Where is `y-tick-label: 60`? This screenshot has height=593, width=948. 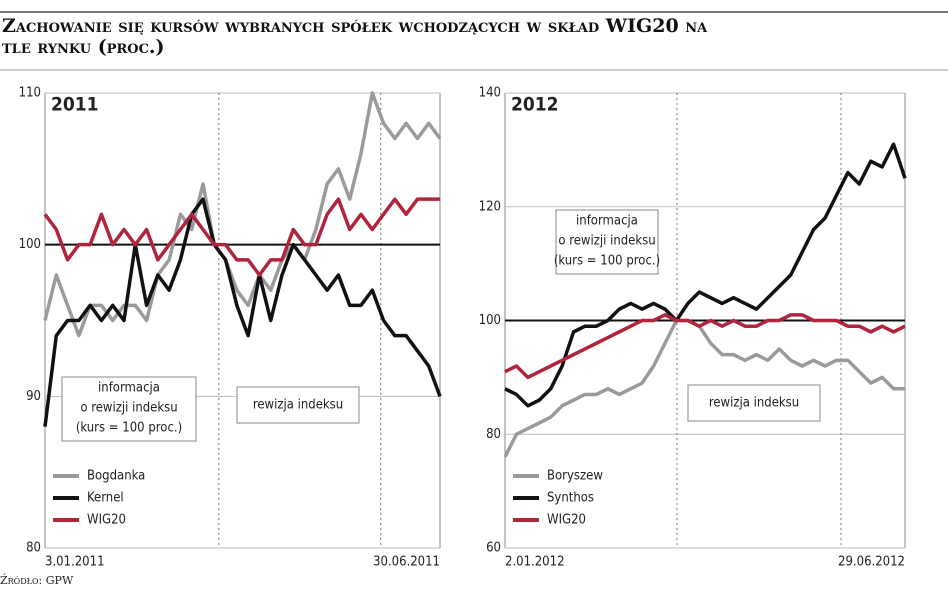
y-tick-label: 60 is located at coordinates (493, 548).